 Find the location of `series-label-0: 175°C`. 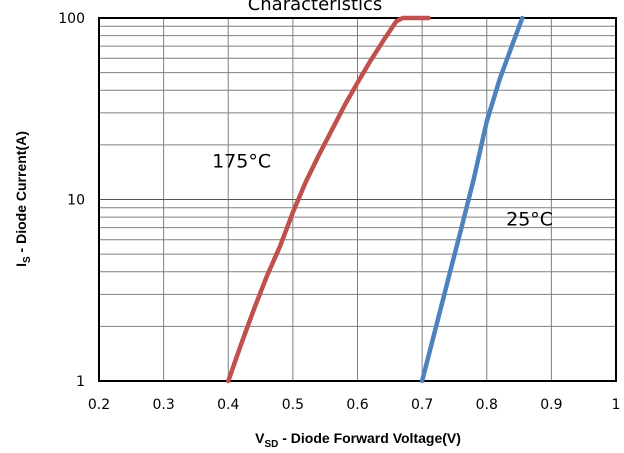

series-label-0: 175°C is located at coordinates (241, 162).